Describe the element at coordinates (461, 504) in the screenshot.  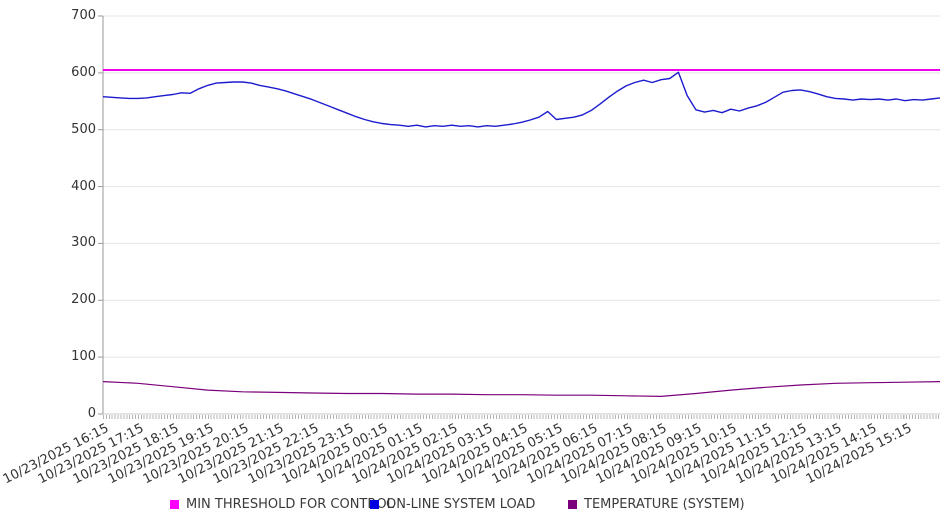
I see `legend-label-system-load: ON-LINE SYSTEM LOAD` at that location.